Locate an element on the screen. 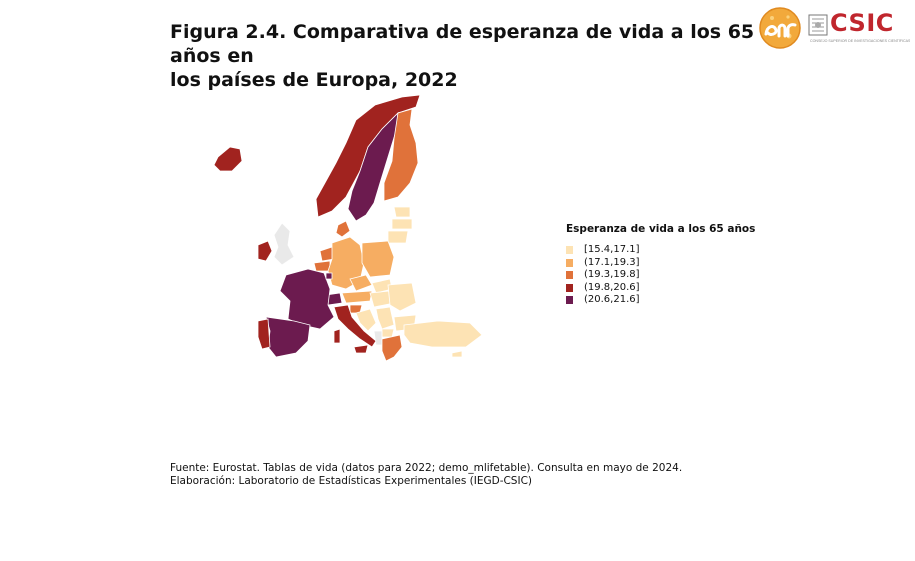  legend-item: (19.8,20.6] is located at coordinates (660, 288).